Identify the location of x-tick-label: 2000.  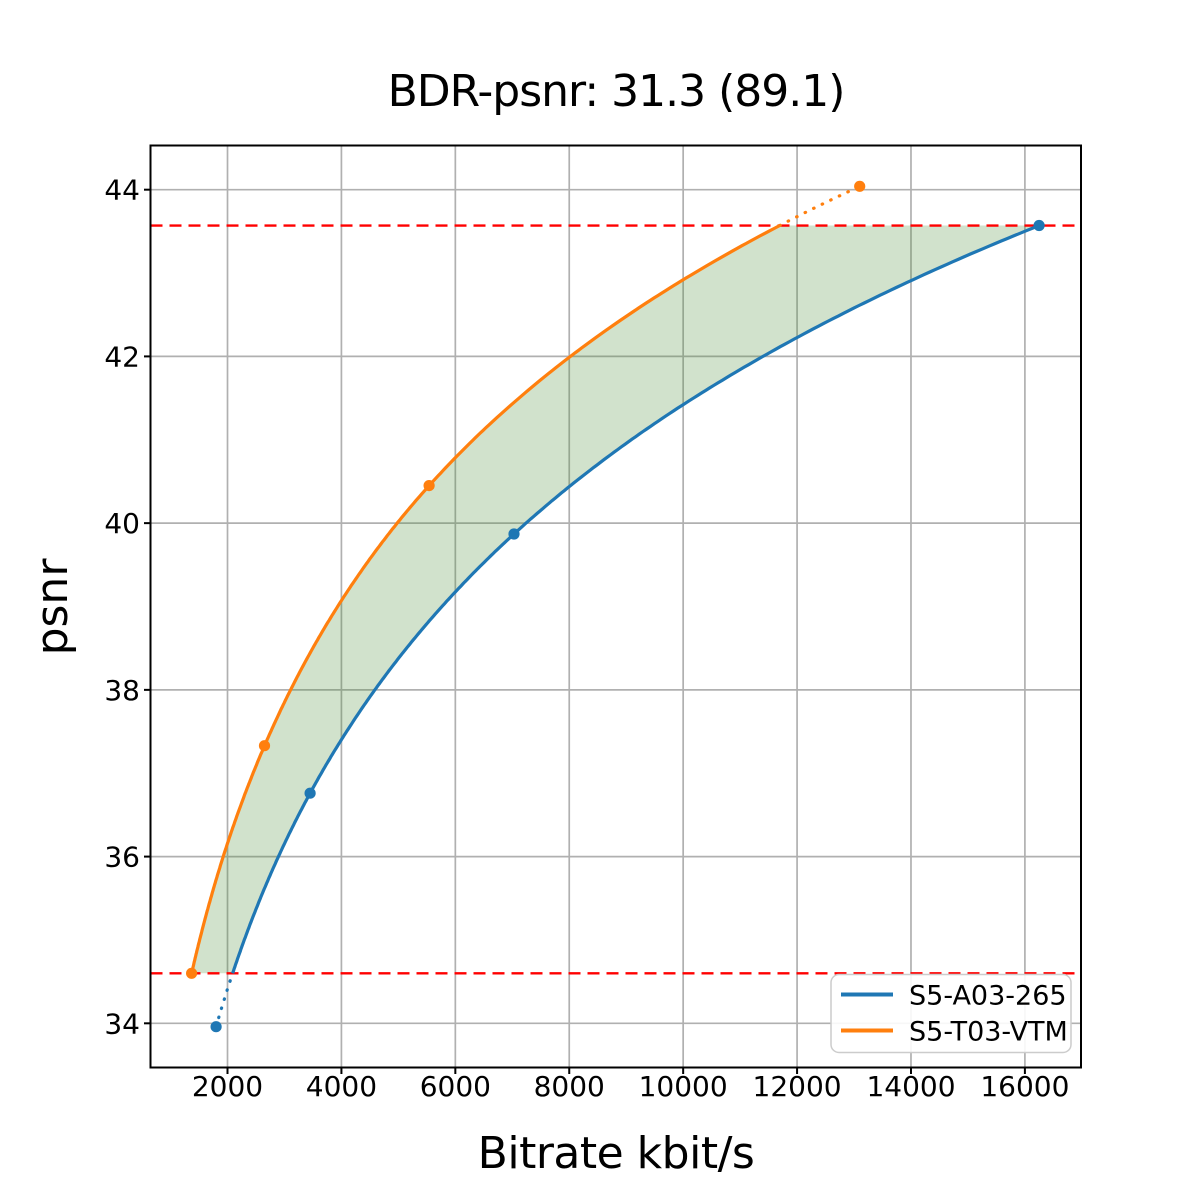
(227, 1086).